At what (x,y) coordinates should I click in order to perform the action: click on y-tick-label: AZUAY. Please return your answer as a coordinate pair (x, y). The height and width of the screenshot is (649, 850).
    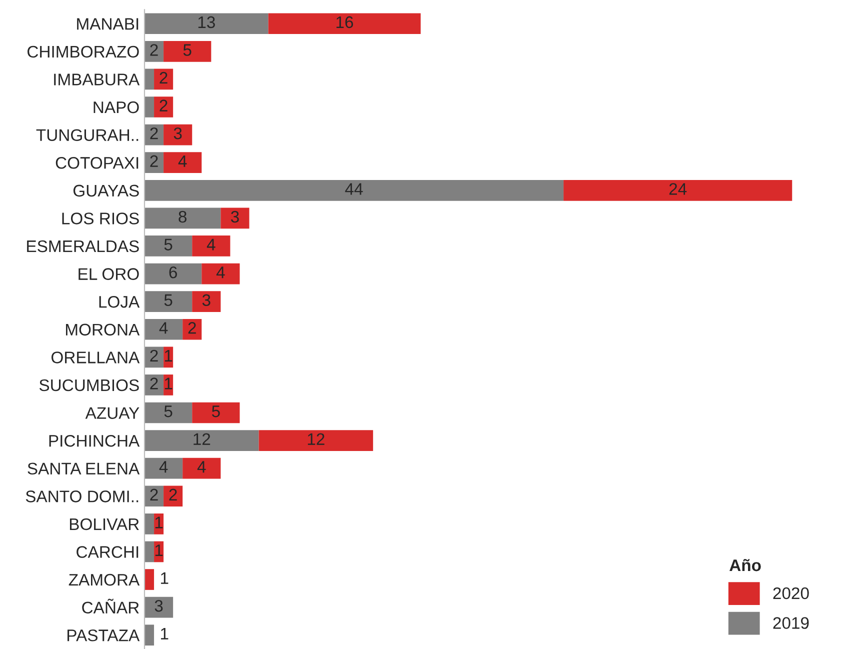
    Looking at the image, I should click on (112, 413).